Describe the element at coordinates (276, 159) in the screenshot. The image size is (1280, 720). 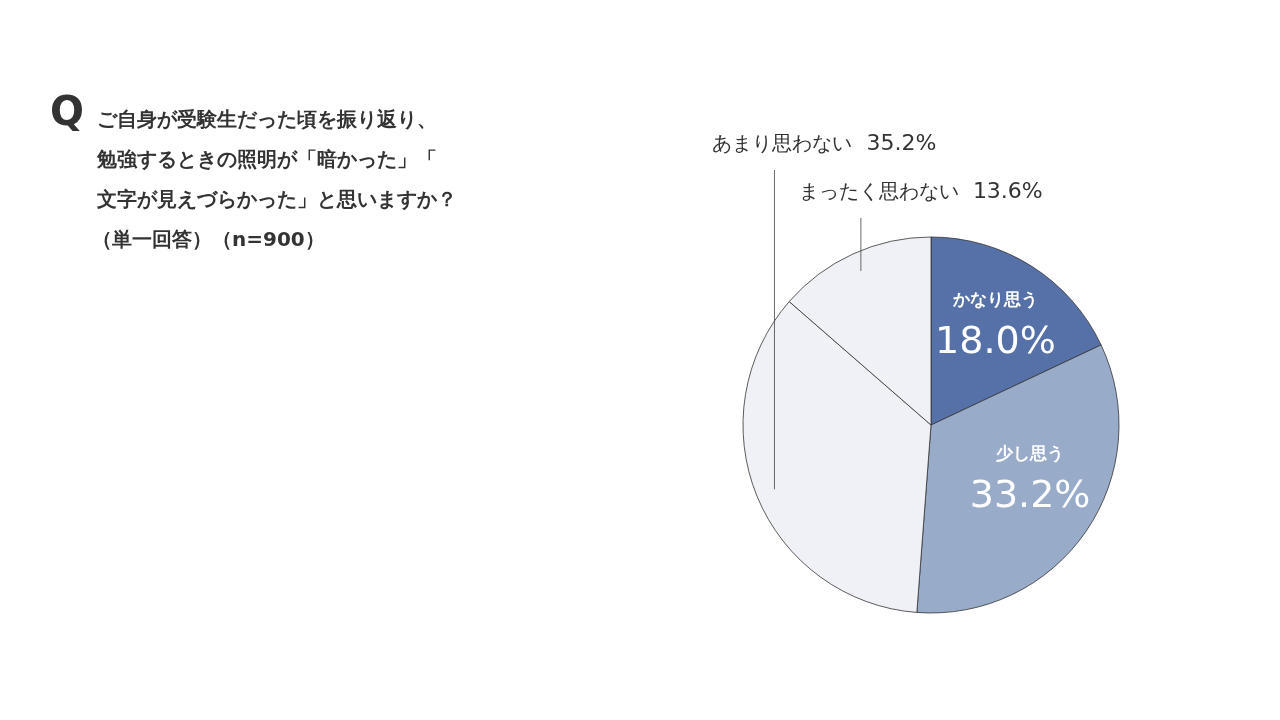
I see `text: ご自身が受験生だった頃を振り返り、勉強するときの照明が「暗かった」「文字が見えづらかった」と思いますか？` at that location.